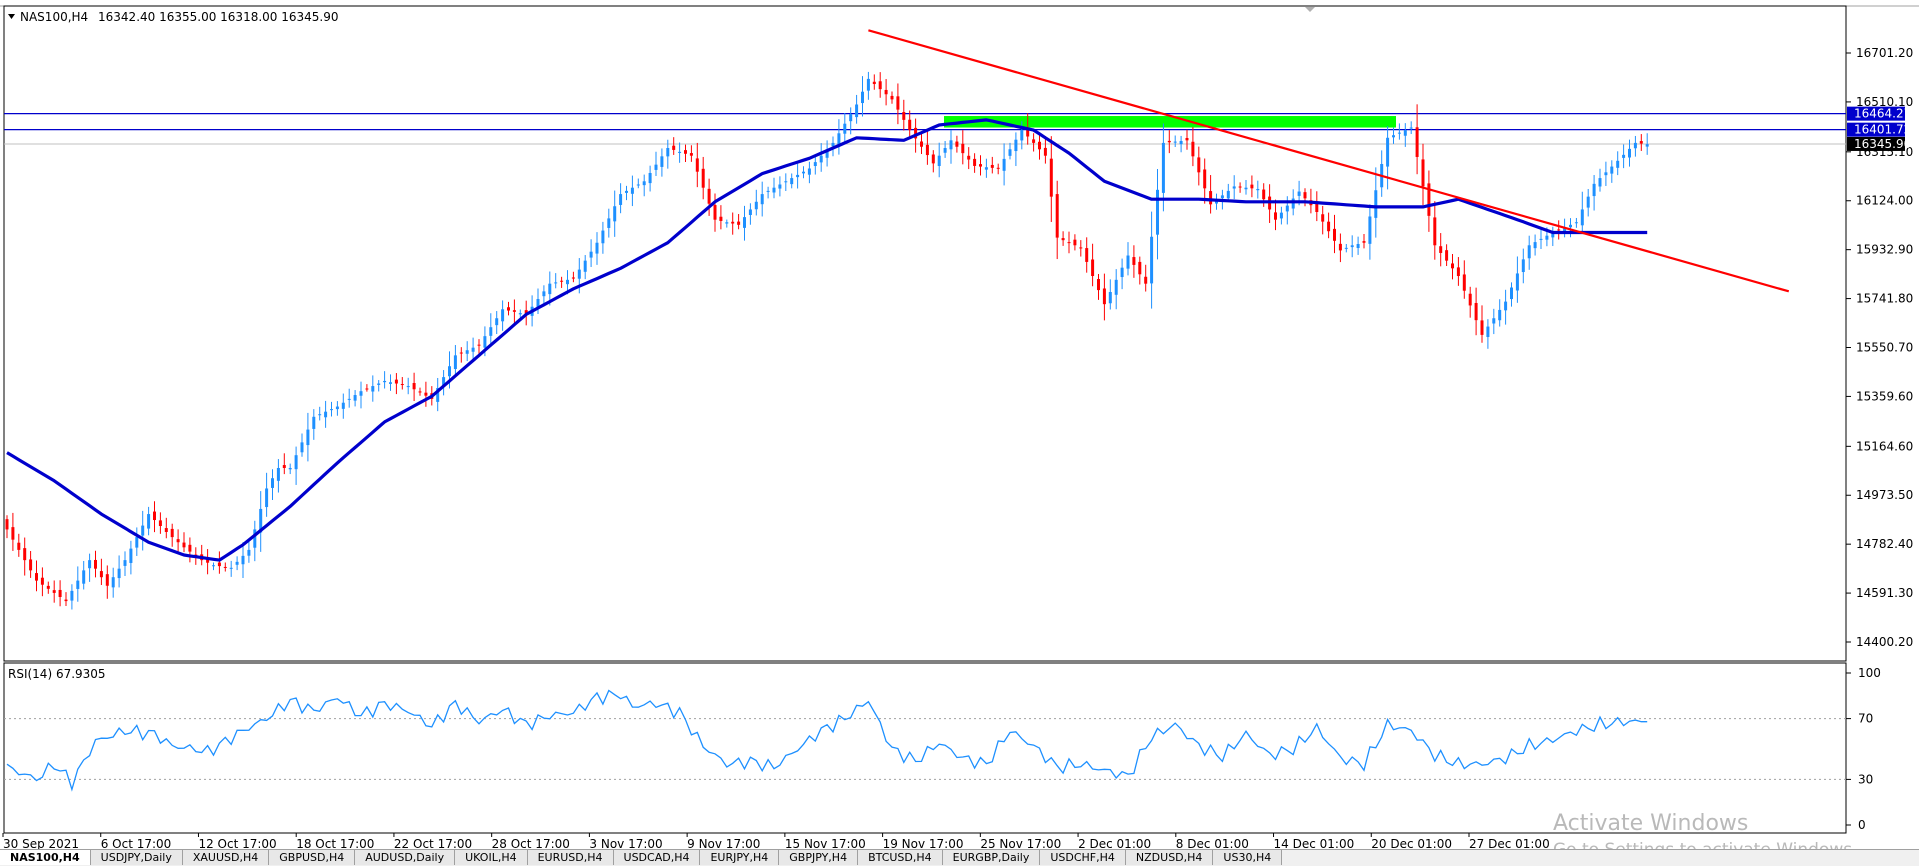  Describe the element at coordinates (657, 857) in the screenshot. I see `chart-tab: USDCAD,H4` at that location.